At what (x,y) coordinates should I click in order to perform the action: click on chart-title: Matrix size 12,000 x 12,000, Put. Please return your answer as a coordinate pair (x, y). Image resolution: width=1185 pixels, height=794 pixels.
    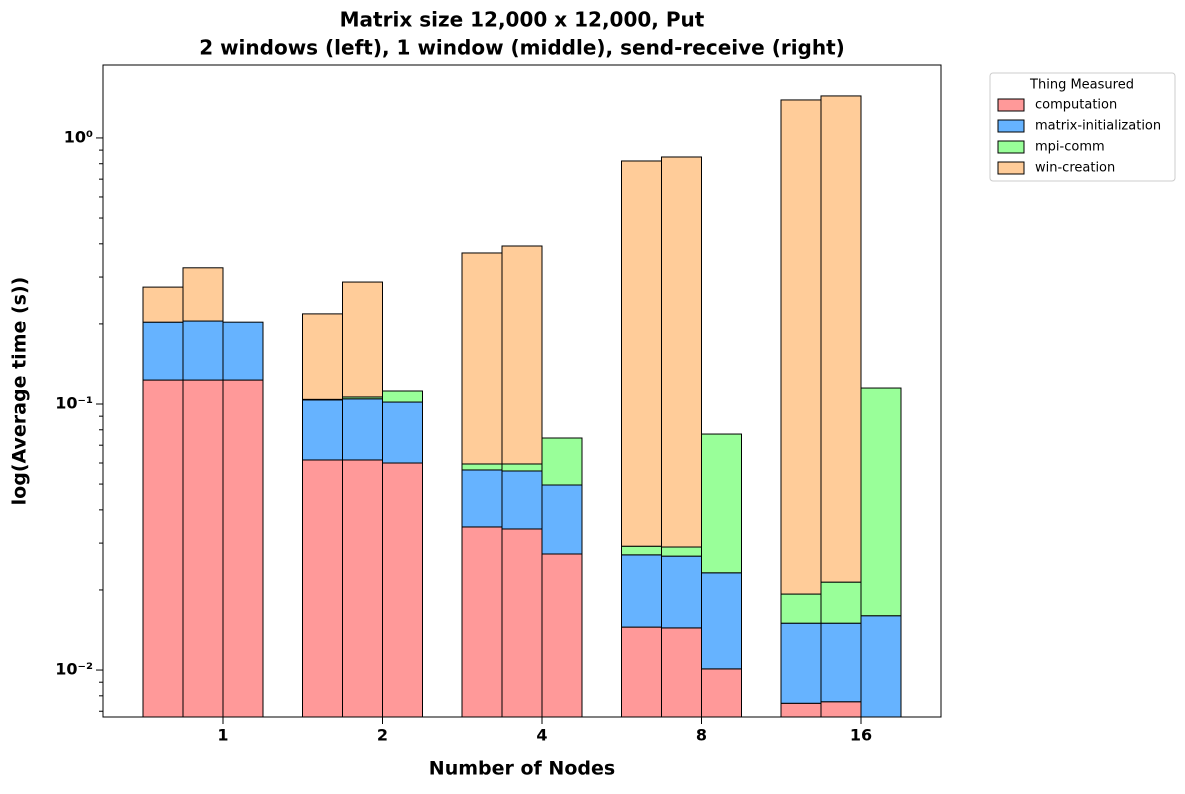
    Looking at the image, I should click on (522, 20).